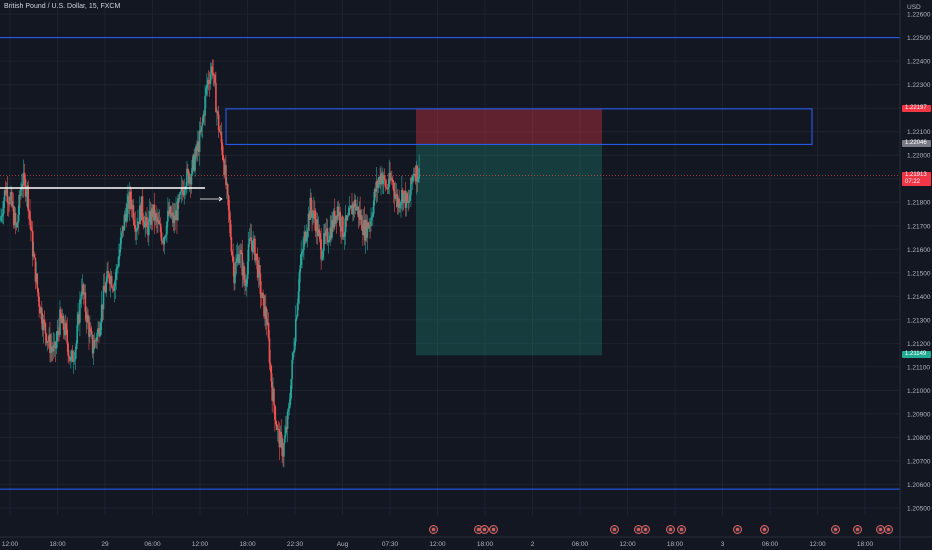 The width and height of the screenshot is (932, 550). Describe the element at coordinates (919, 38) in the screenshot. I see `price-tick-label: 1.22500` at that location.